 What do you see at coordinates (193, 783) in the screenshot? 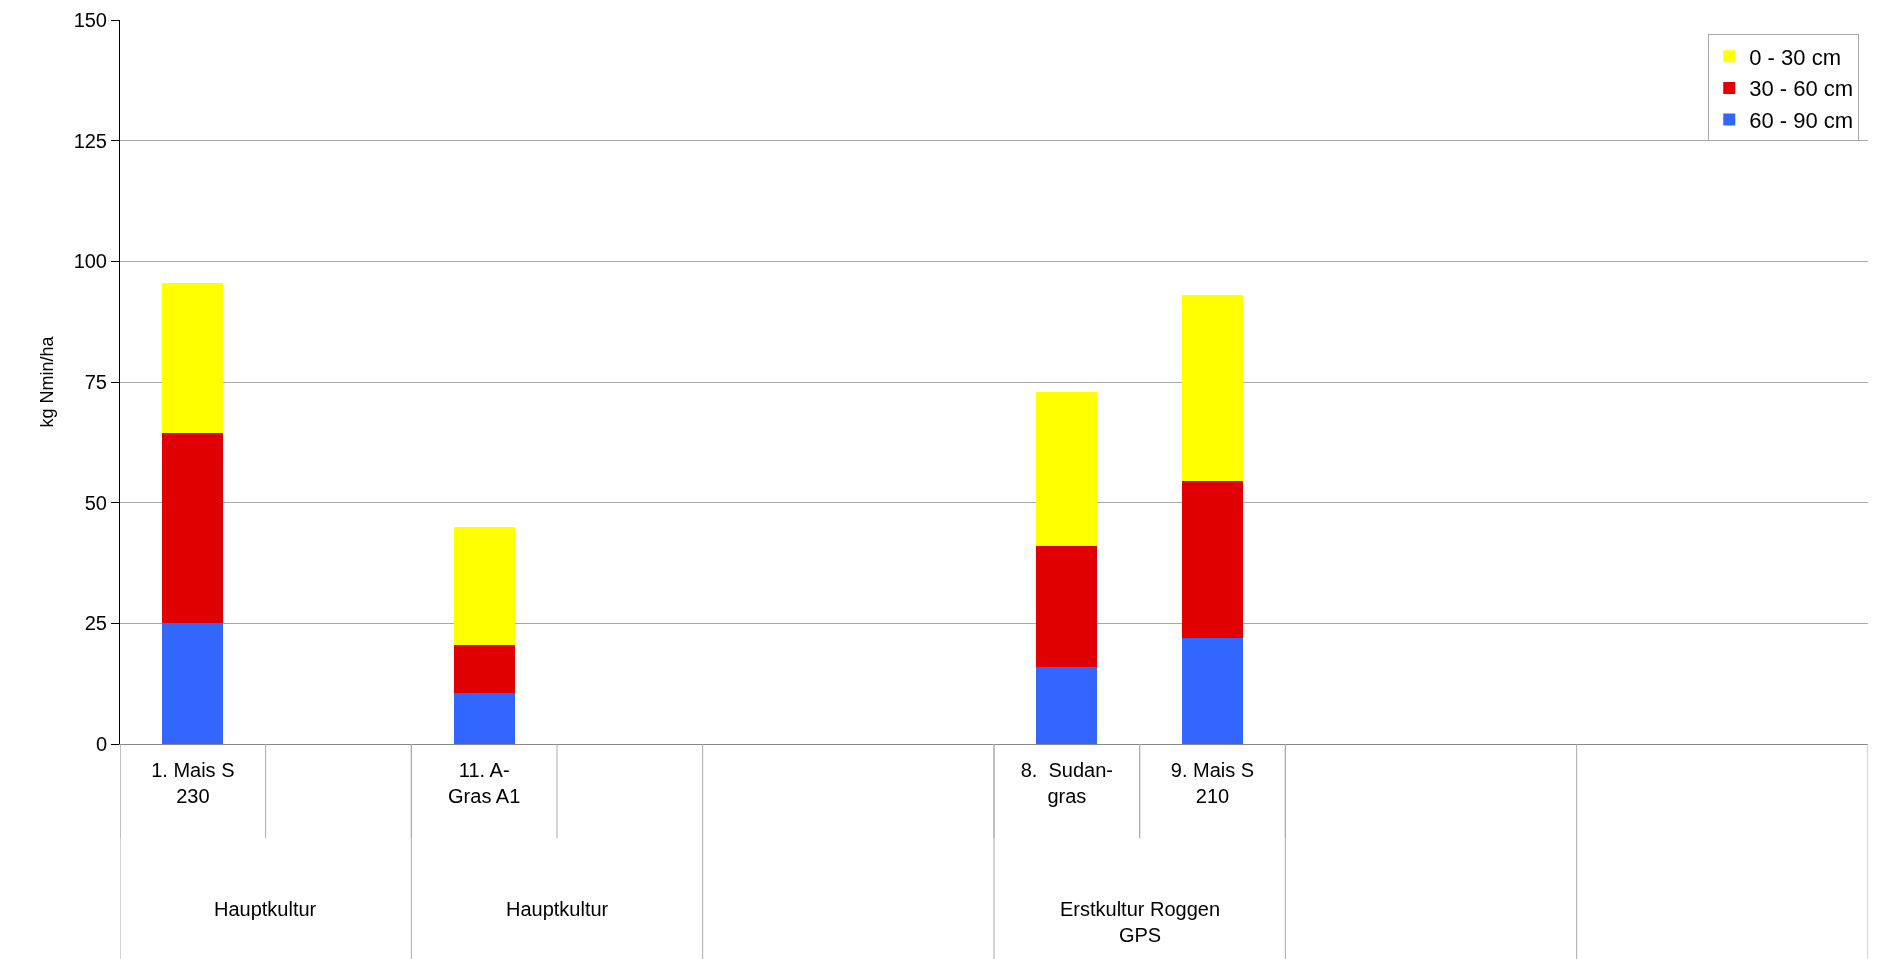
I see `x-tick-label: 1. Mais S 230` at bounding box center [193, 783].